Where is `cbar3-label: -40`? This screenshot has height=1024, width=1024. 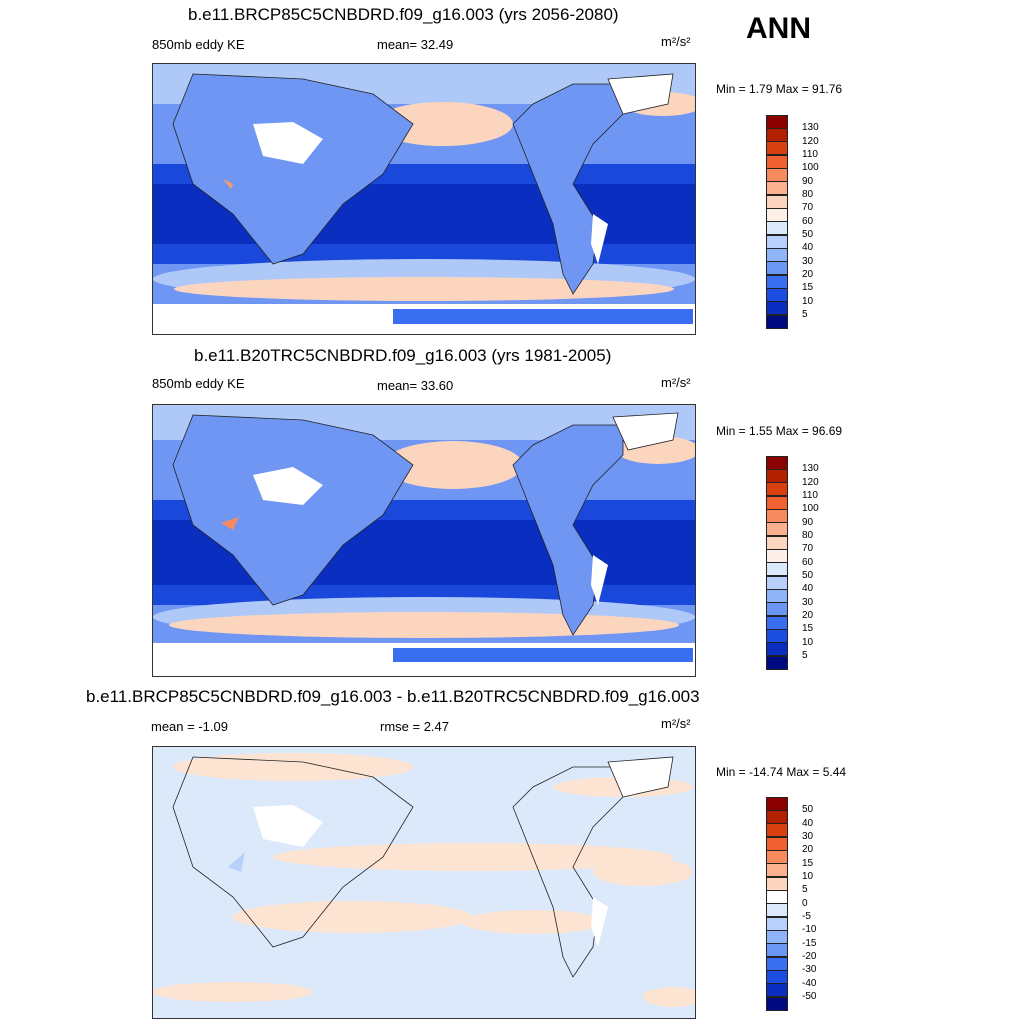
cbar3-label: -40 is located at coordinates (809, 983).